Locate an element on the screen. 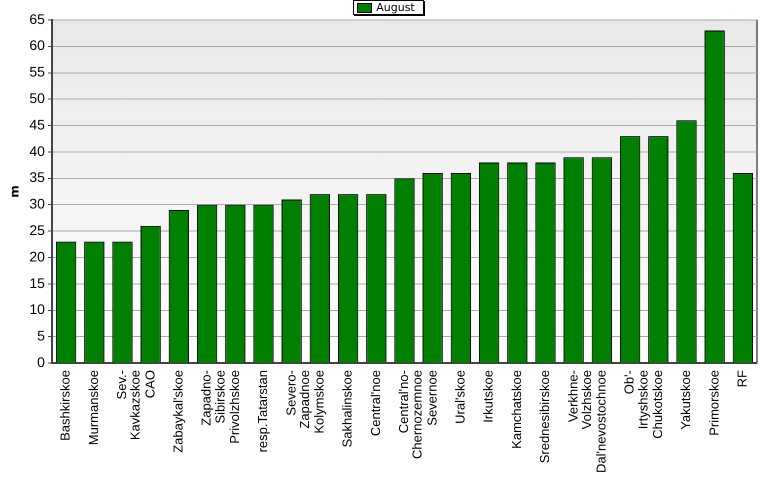 This screenshot has width=777, height=479. text: August is located at coordinates (395, 7).